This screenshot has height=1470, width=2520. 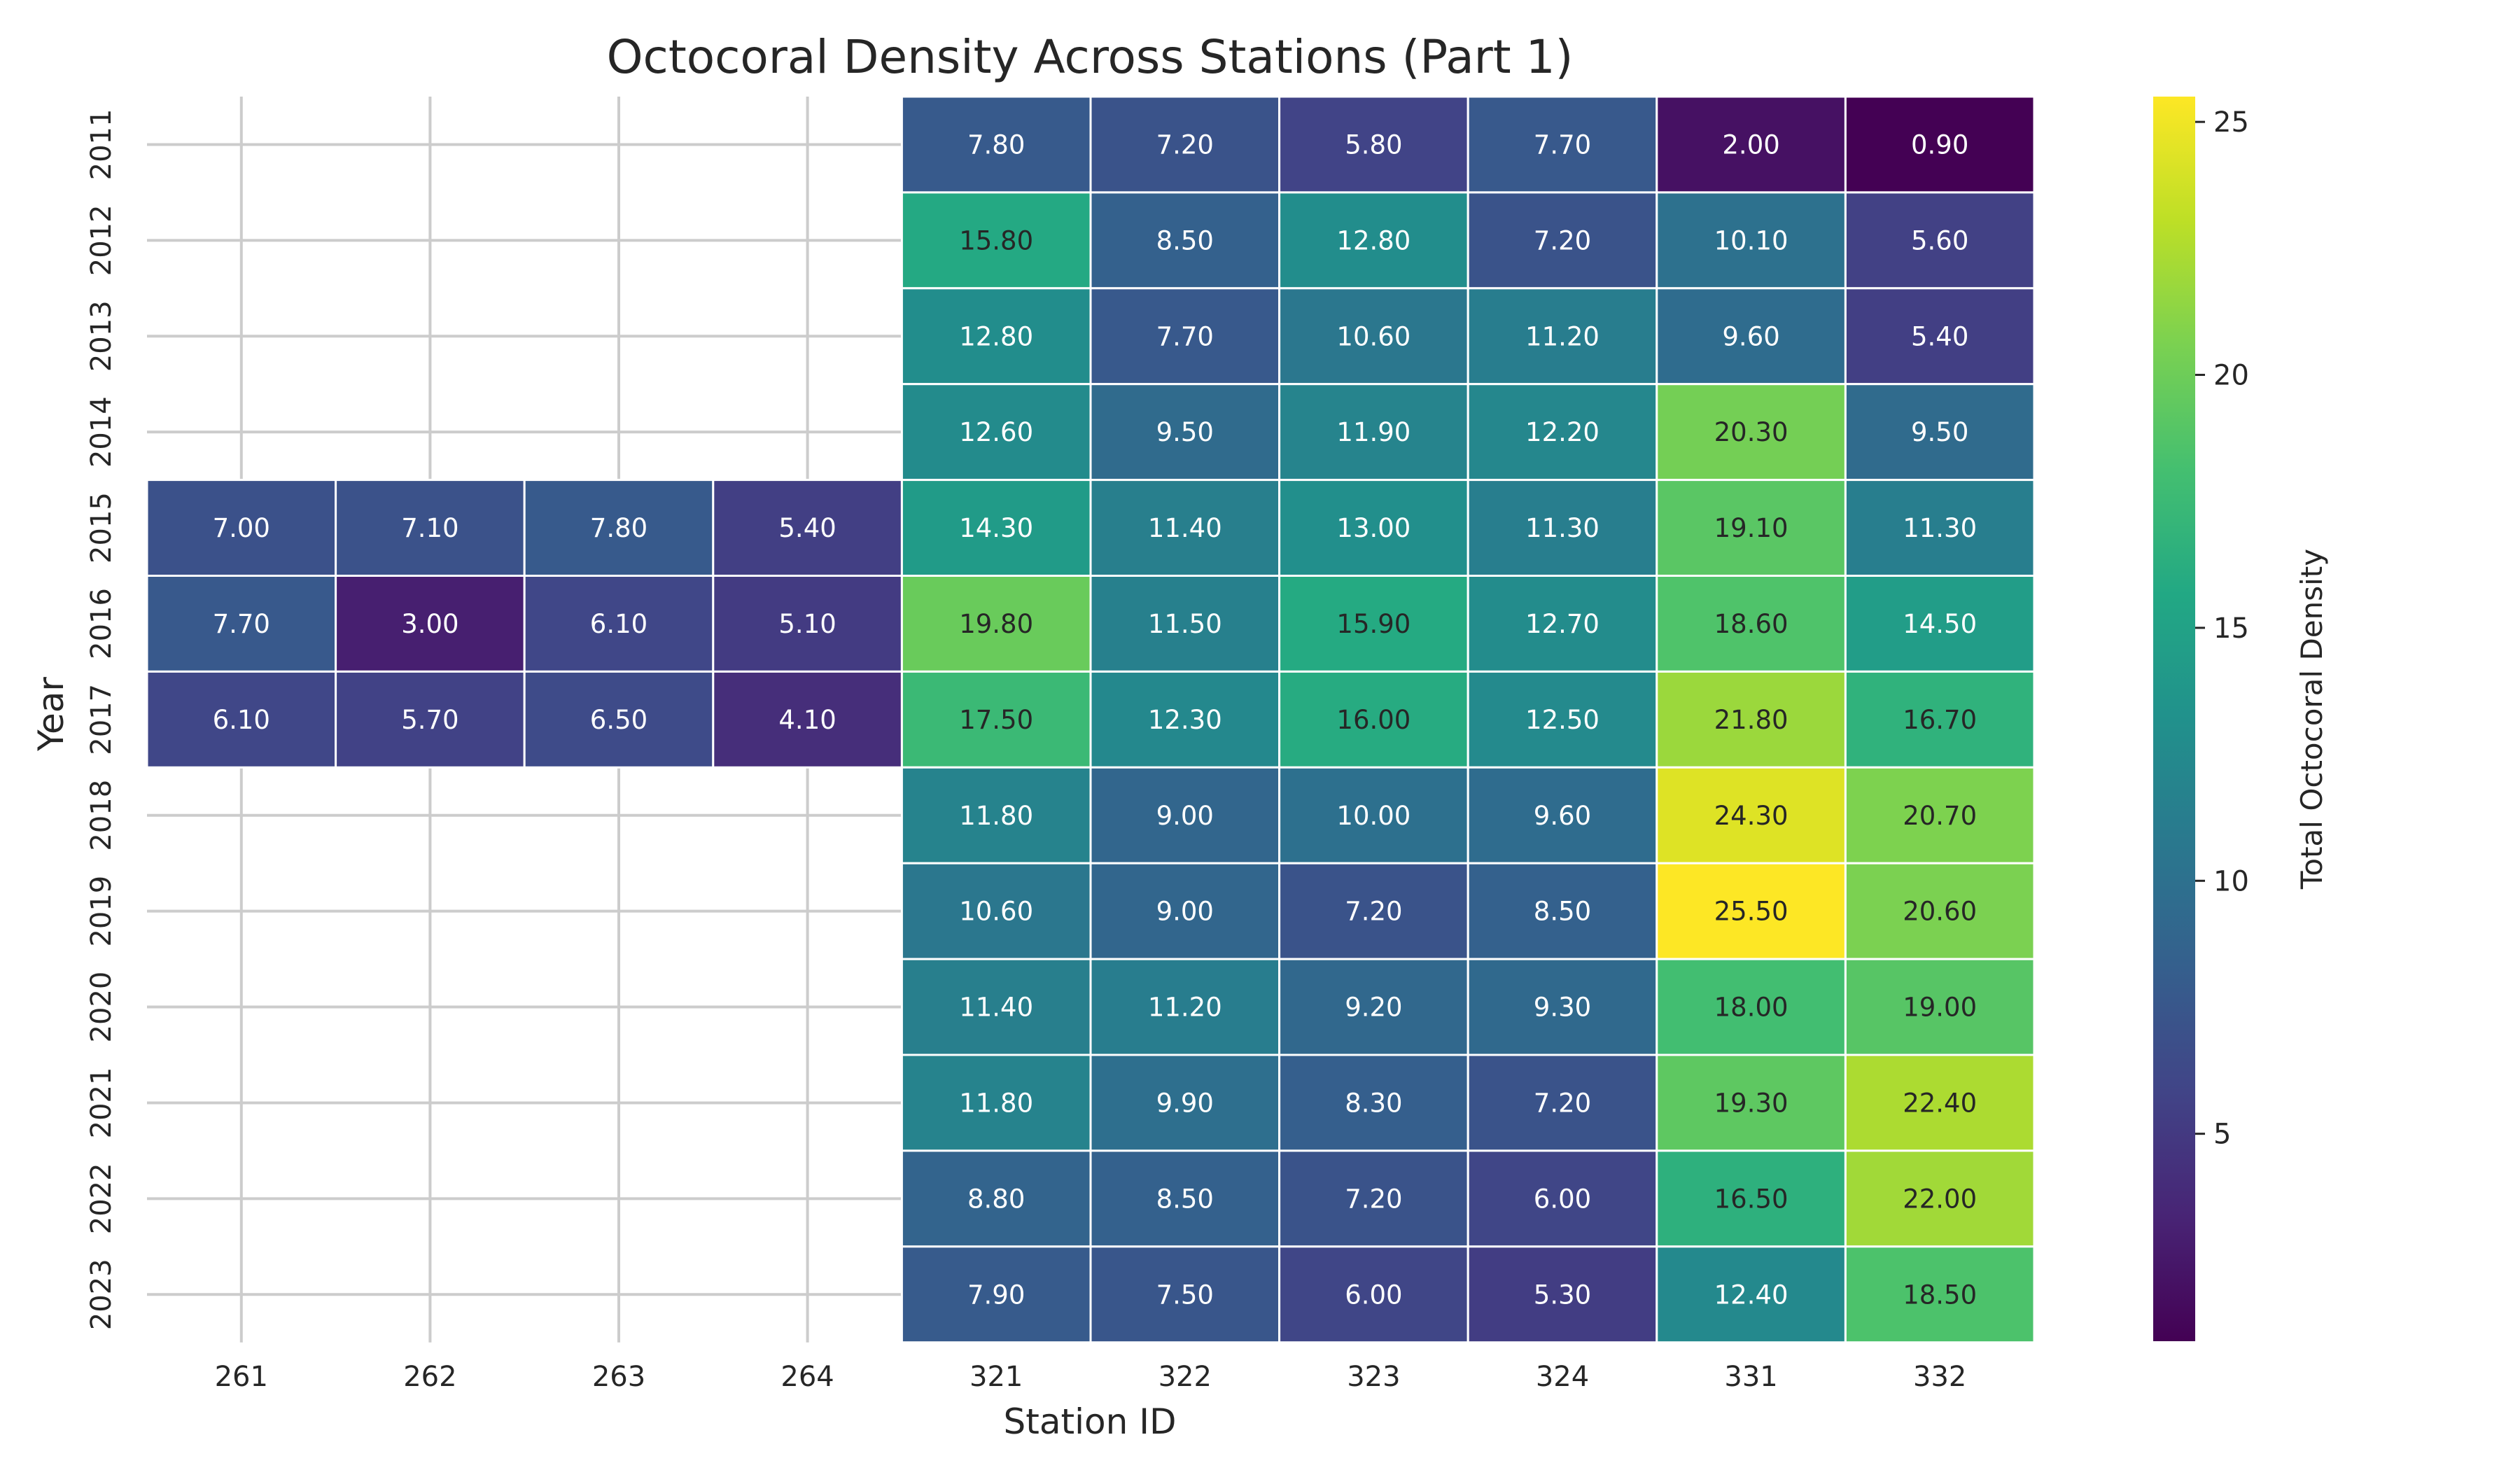 What do you see at coordinates (101, 528) in the screenshot?
I see `y-tick-label: 2015` at bounding box center [101, 528].